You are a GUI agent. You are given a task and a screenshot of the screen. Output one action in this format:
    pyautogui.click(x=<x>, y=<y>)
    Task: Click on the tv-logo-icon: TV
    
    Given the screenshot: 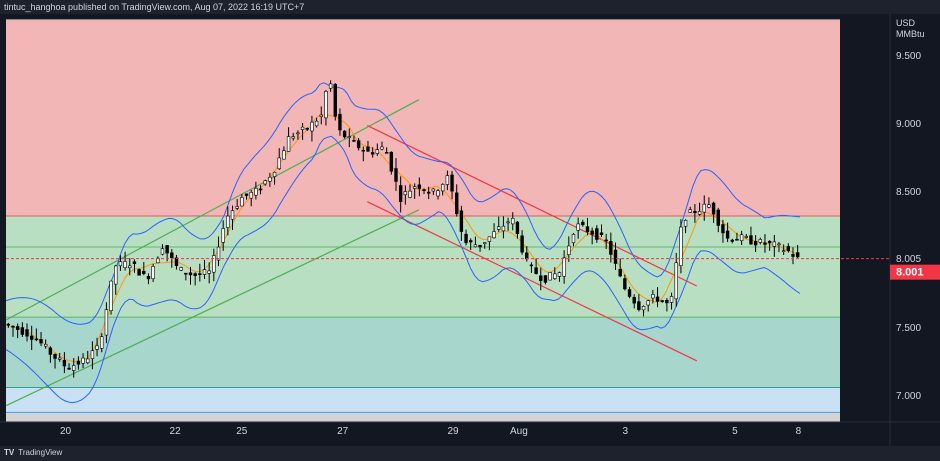 What is the action you would take?
    pyautogui.click(x=9, y=452)
    